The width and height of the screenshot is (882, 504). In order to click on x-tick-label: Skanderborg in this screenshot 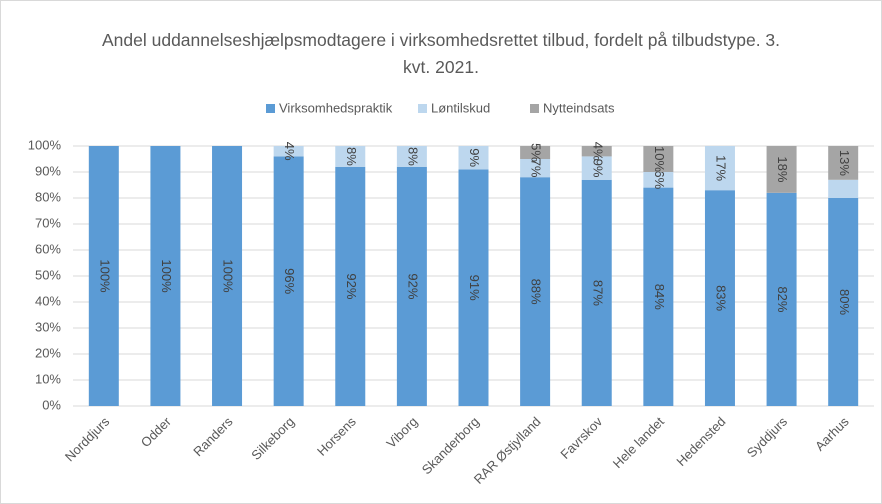, I will do `click(450, 445)`.